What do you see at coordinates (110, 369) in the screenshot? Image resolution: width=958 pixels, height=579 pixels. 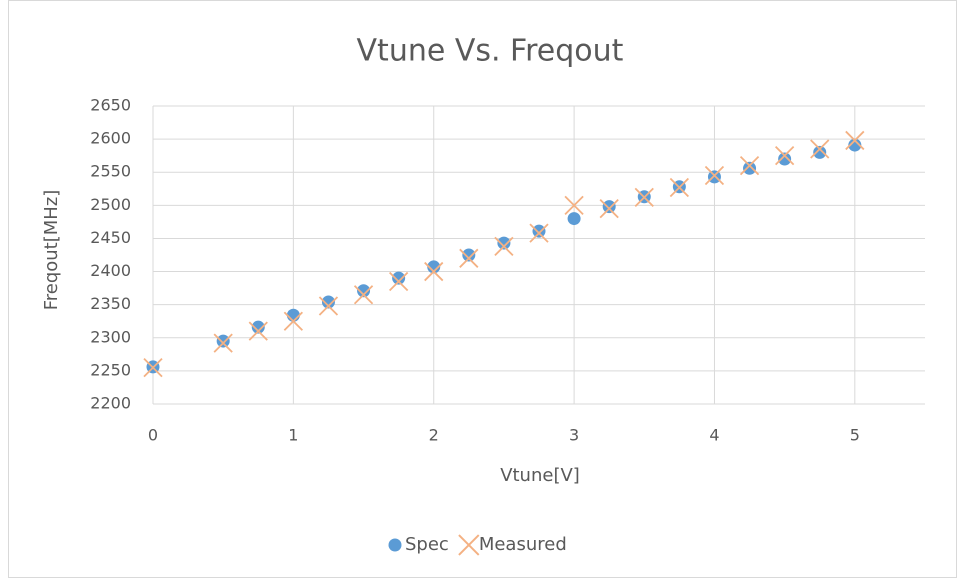 I see `y-tick-label: 2250` at bounding box center [110, 369].